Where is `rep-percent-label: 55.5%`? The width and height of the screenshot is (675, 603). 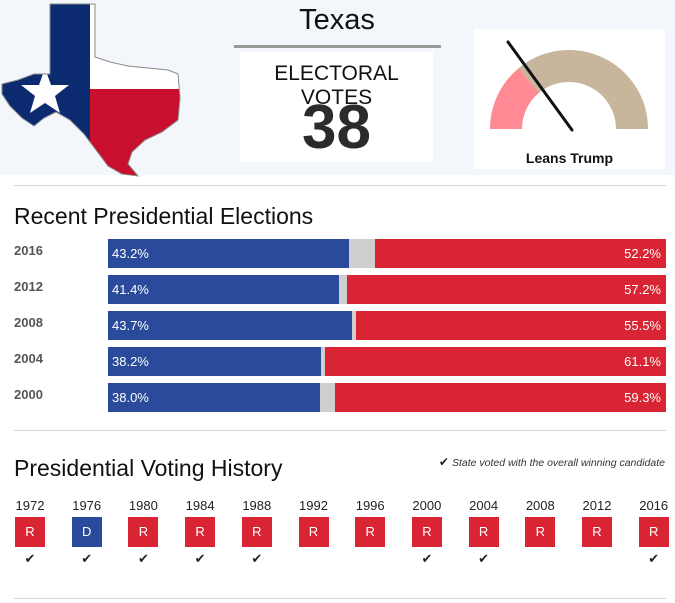
rep-percent-label: 55.5% is located at coordinates (642, 325).